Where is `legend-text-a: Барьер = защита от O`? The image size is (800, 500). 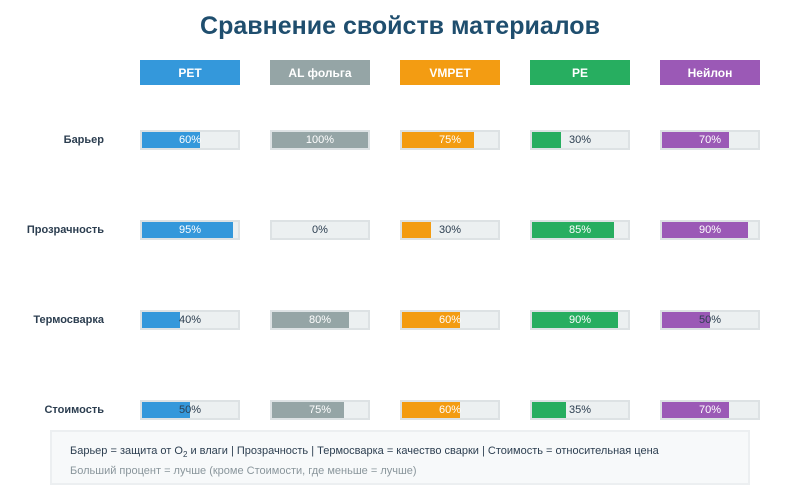 legend-text-a: Барьер = защита от O is located at coordinates (126, 451).